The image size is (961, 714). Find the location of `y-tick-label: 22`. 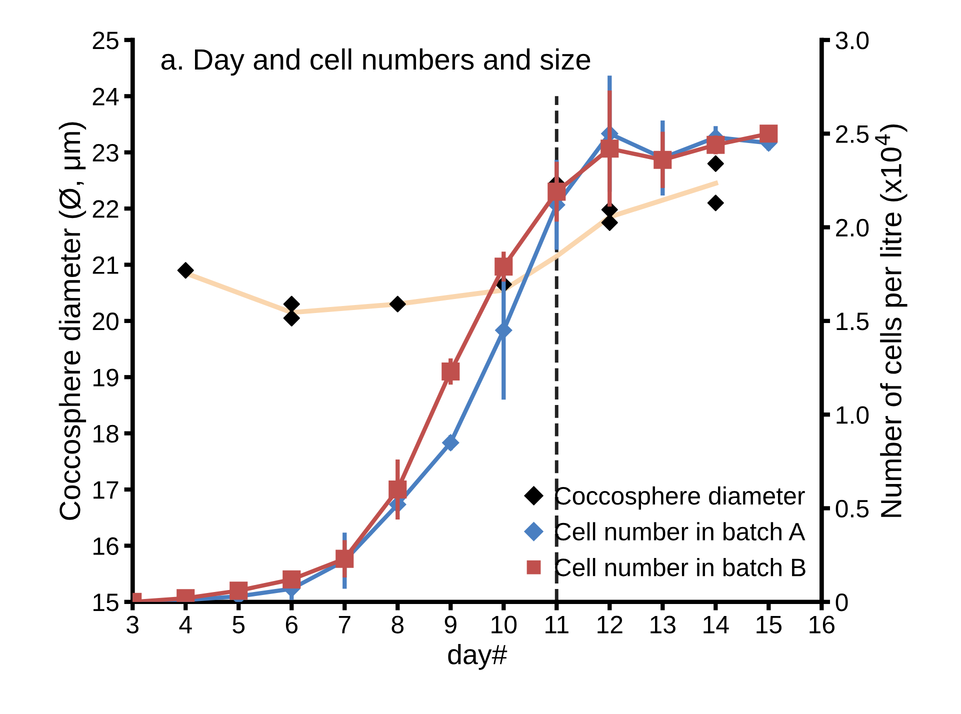

y-tick-label: 22 is located at coordinates (105, 209).